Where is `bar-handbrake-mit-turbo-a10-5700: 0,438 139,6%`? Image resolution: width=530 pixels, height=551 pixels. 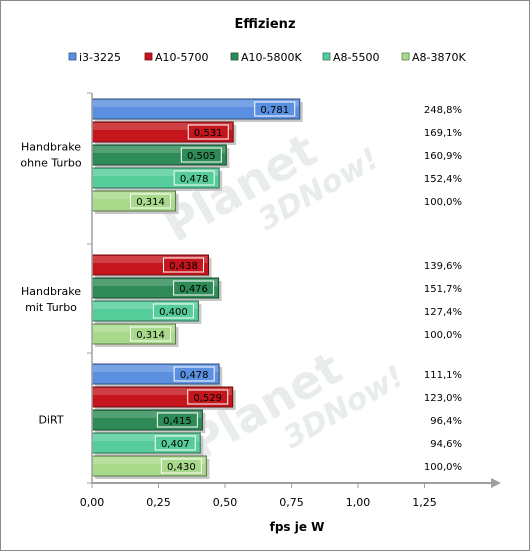 bar-handbrake-mit-turbo-a10-5700: 0,438 139,6% is located at coordinates (276, 266).